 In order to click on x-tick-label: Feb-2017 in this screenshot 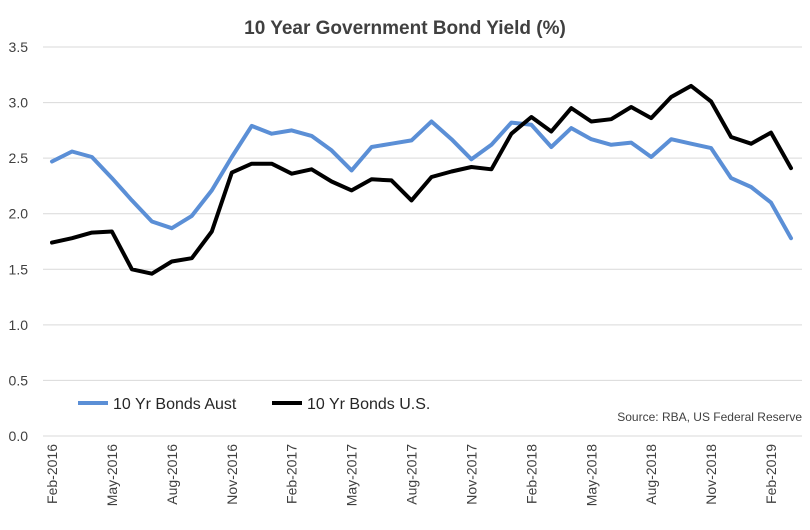, I will do `click(292, 474)`.